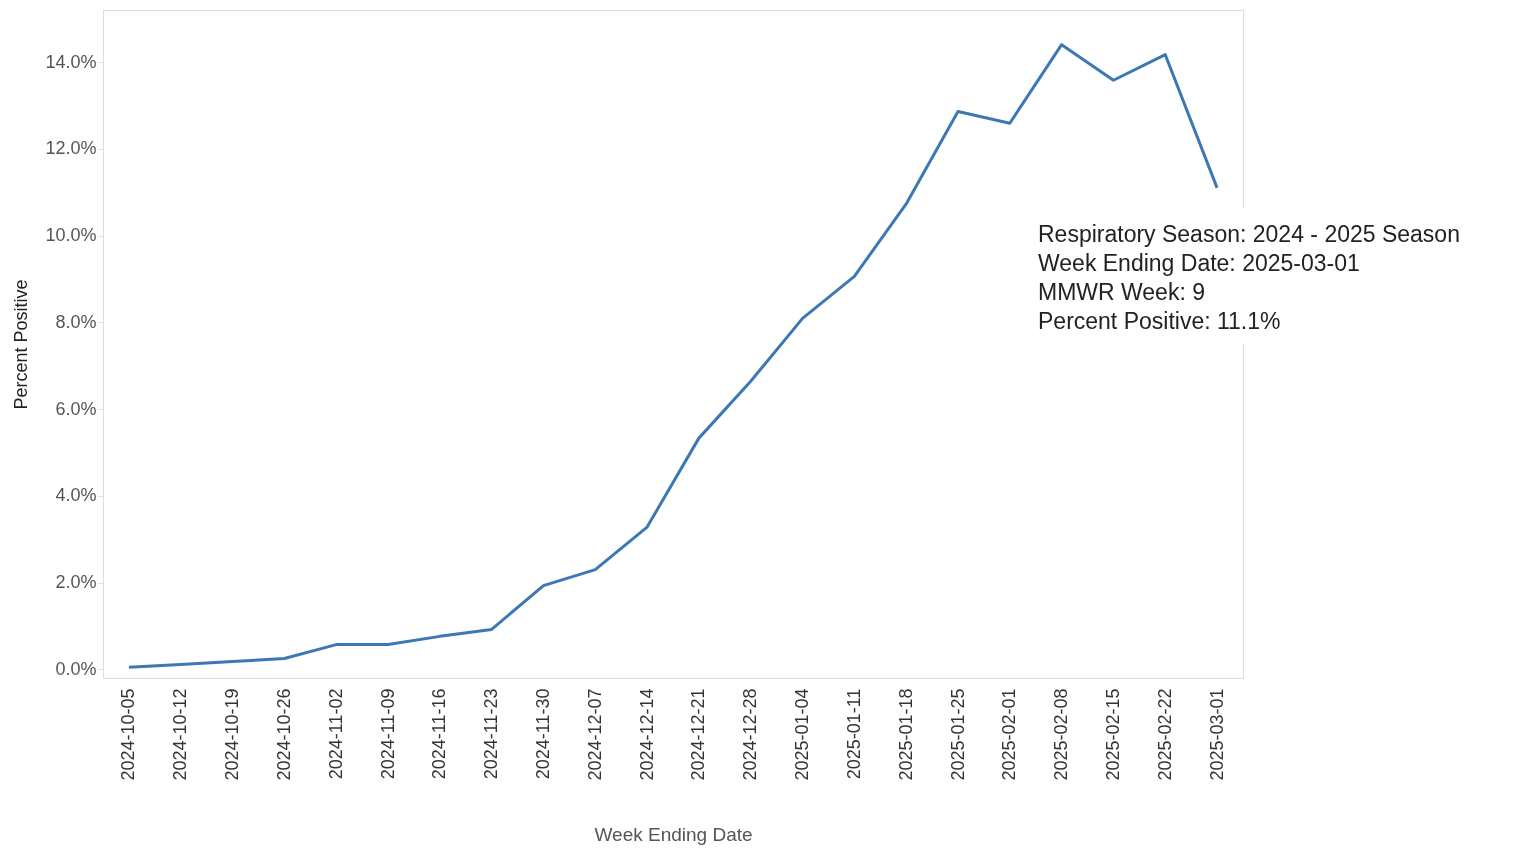 The width and height of the screenshot is (1537, 858). What do you see at coordinates (76, 408) in the screenshot?
I see `y-tick-label: 6.0%` at bounding box center [76, 408].